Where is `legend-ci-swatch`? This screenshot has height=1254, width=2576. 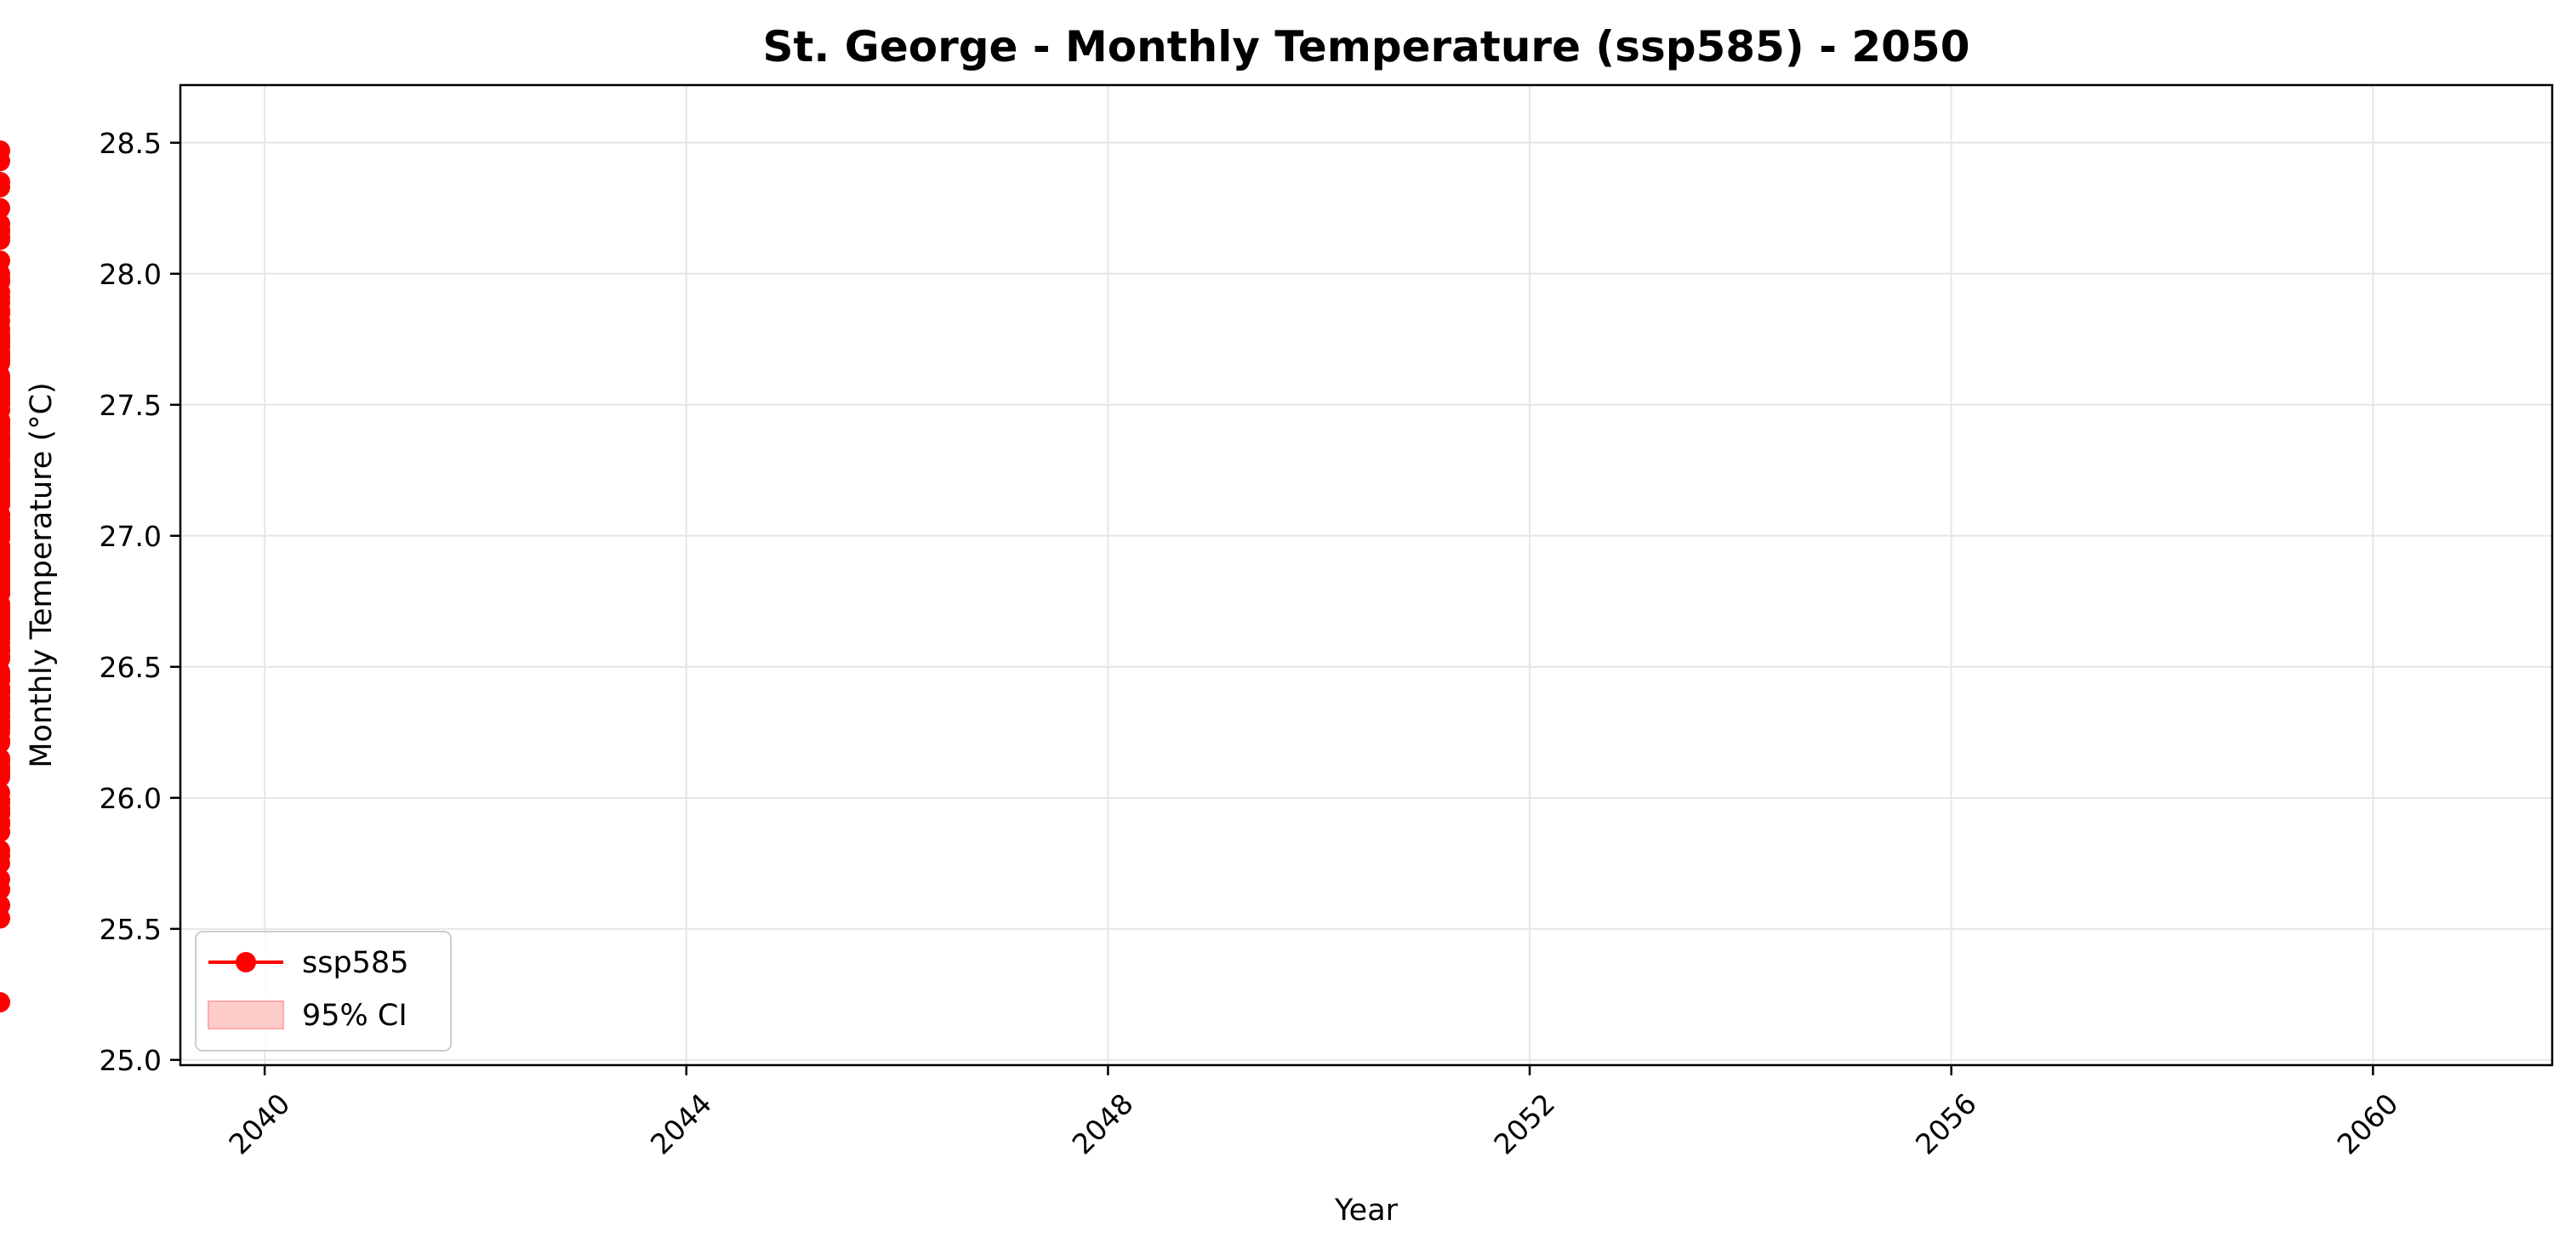
legend-ci-swatch is located at coordinates (246, 1014).